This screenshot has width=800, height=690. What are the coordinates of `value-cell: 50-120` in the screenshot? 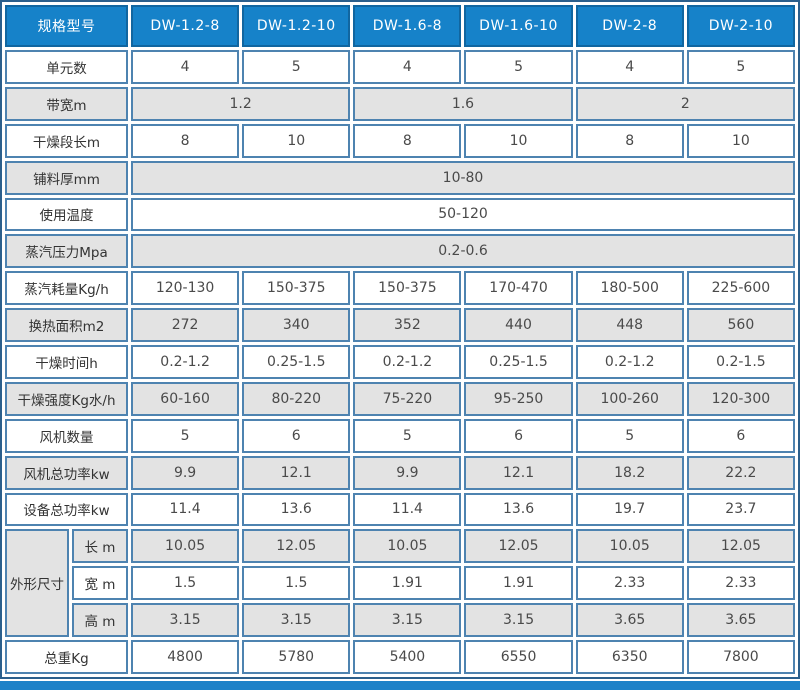 It's located at (463, 214).